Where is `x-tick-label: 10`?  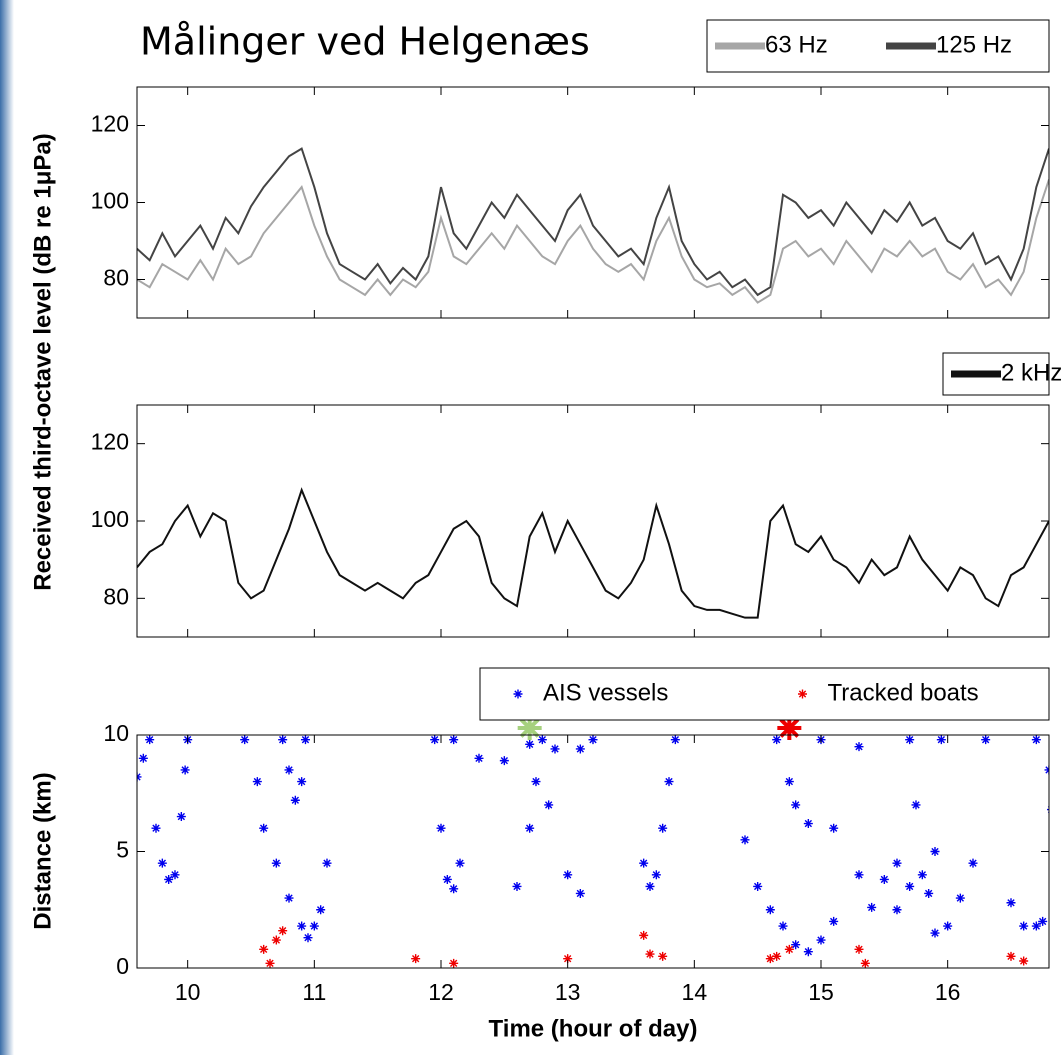 x-tick-label: 10 is located at coordinates (188, 992).